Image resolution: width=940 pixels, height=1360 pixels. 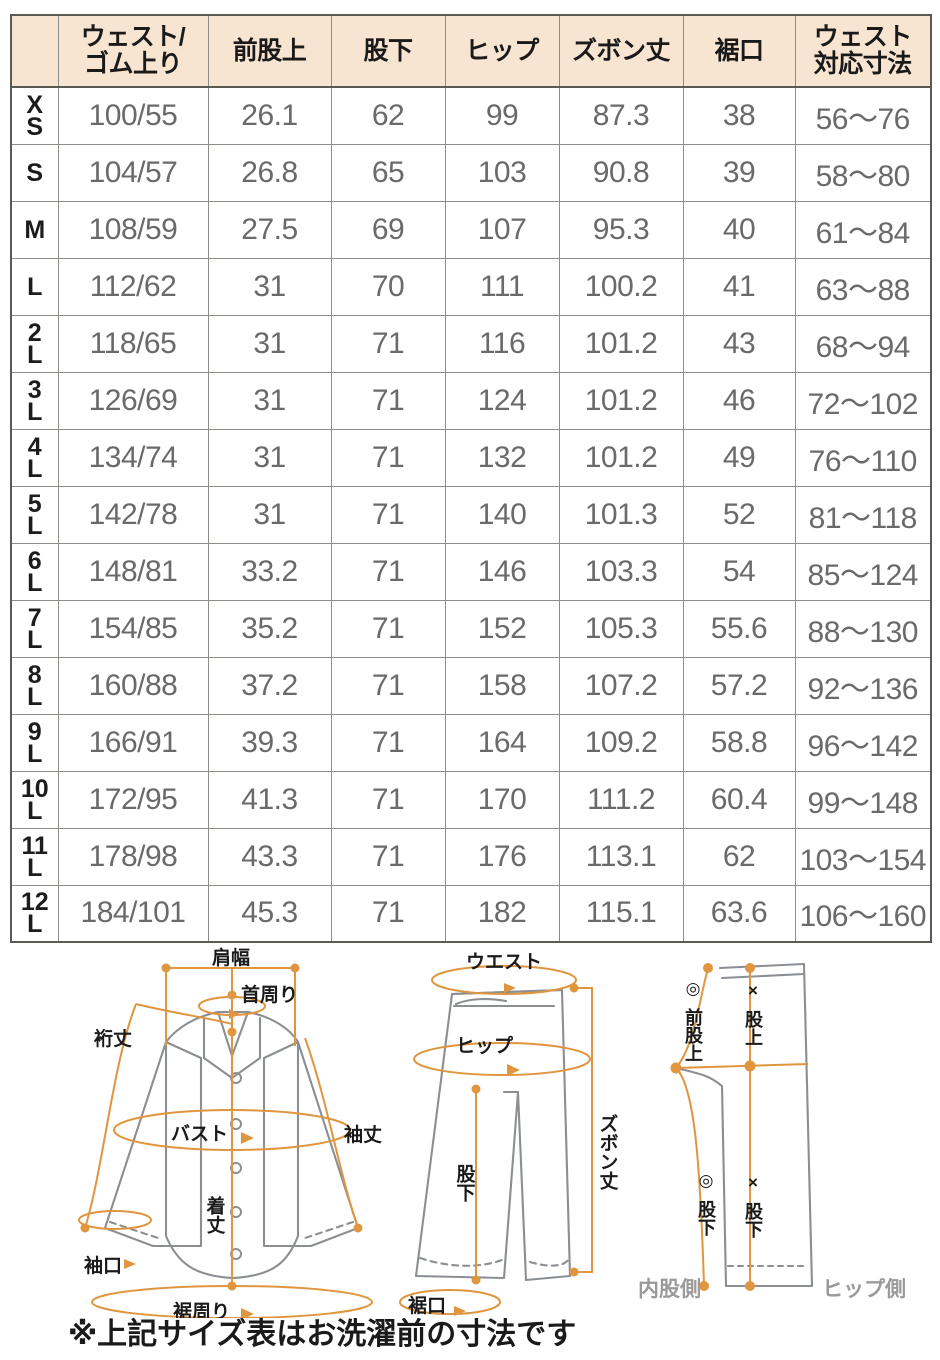 What do you see at coordinates (608, 1152) in the screenshot?
I see `label-pants-length: ズボン丈` at bounding box center [608, 1152].